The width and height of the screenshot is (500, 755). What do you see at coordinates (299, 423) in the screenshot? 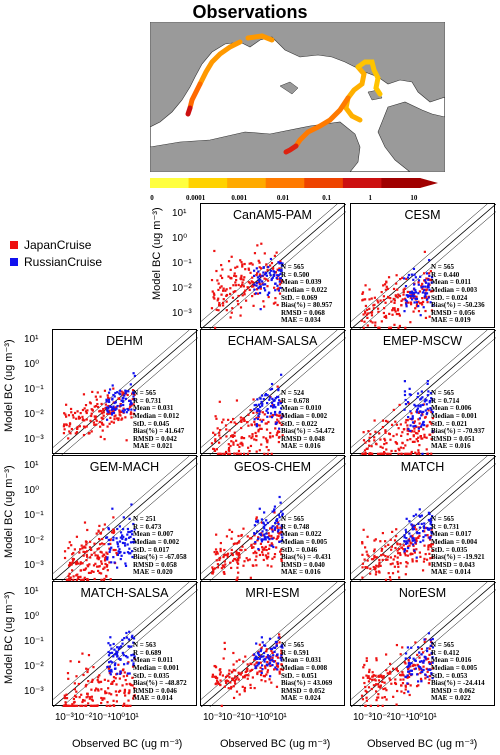
I see `stat-line: StD. = 0.022` at bounding box center [299, 423].